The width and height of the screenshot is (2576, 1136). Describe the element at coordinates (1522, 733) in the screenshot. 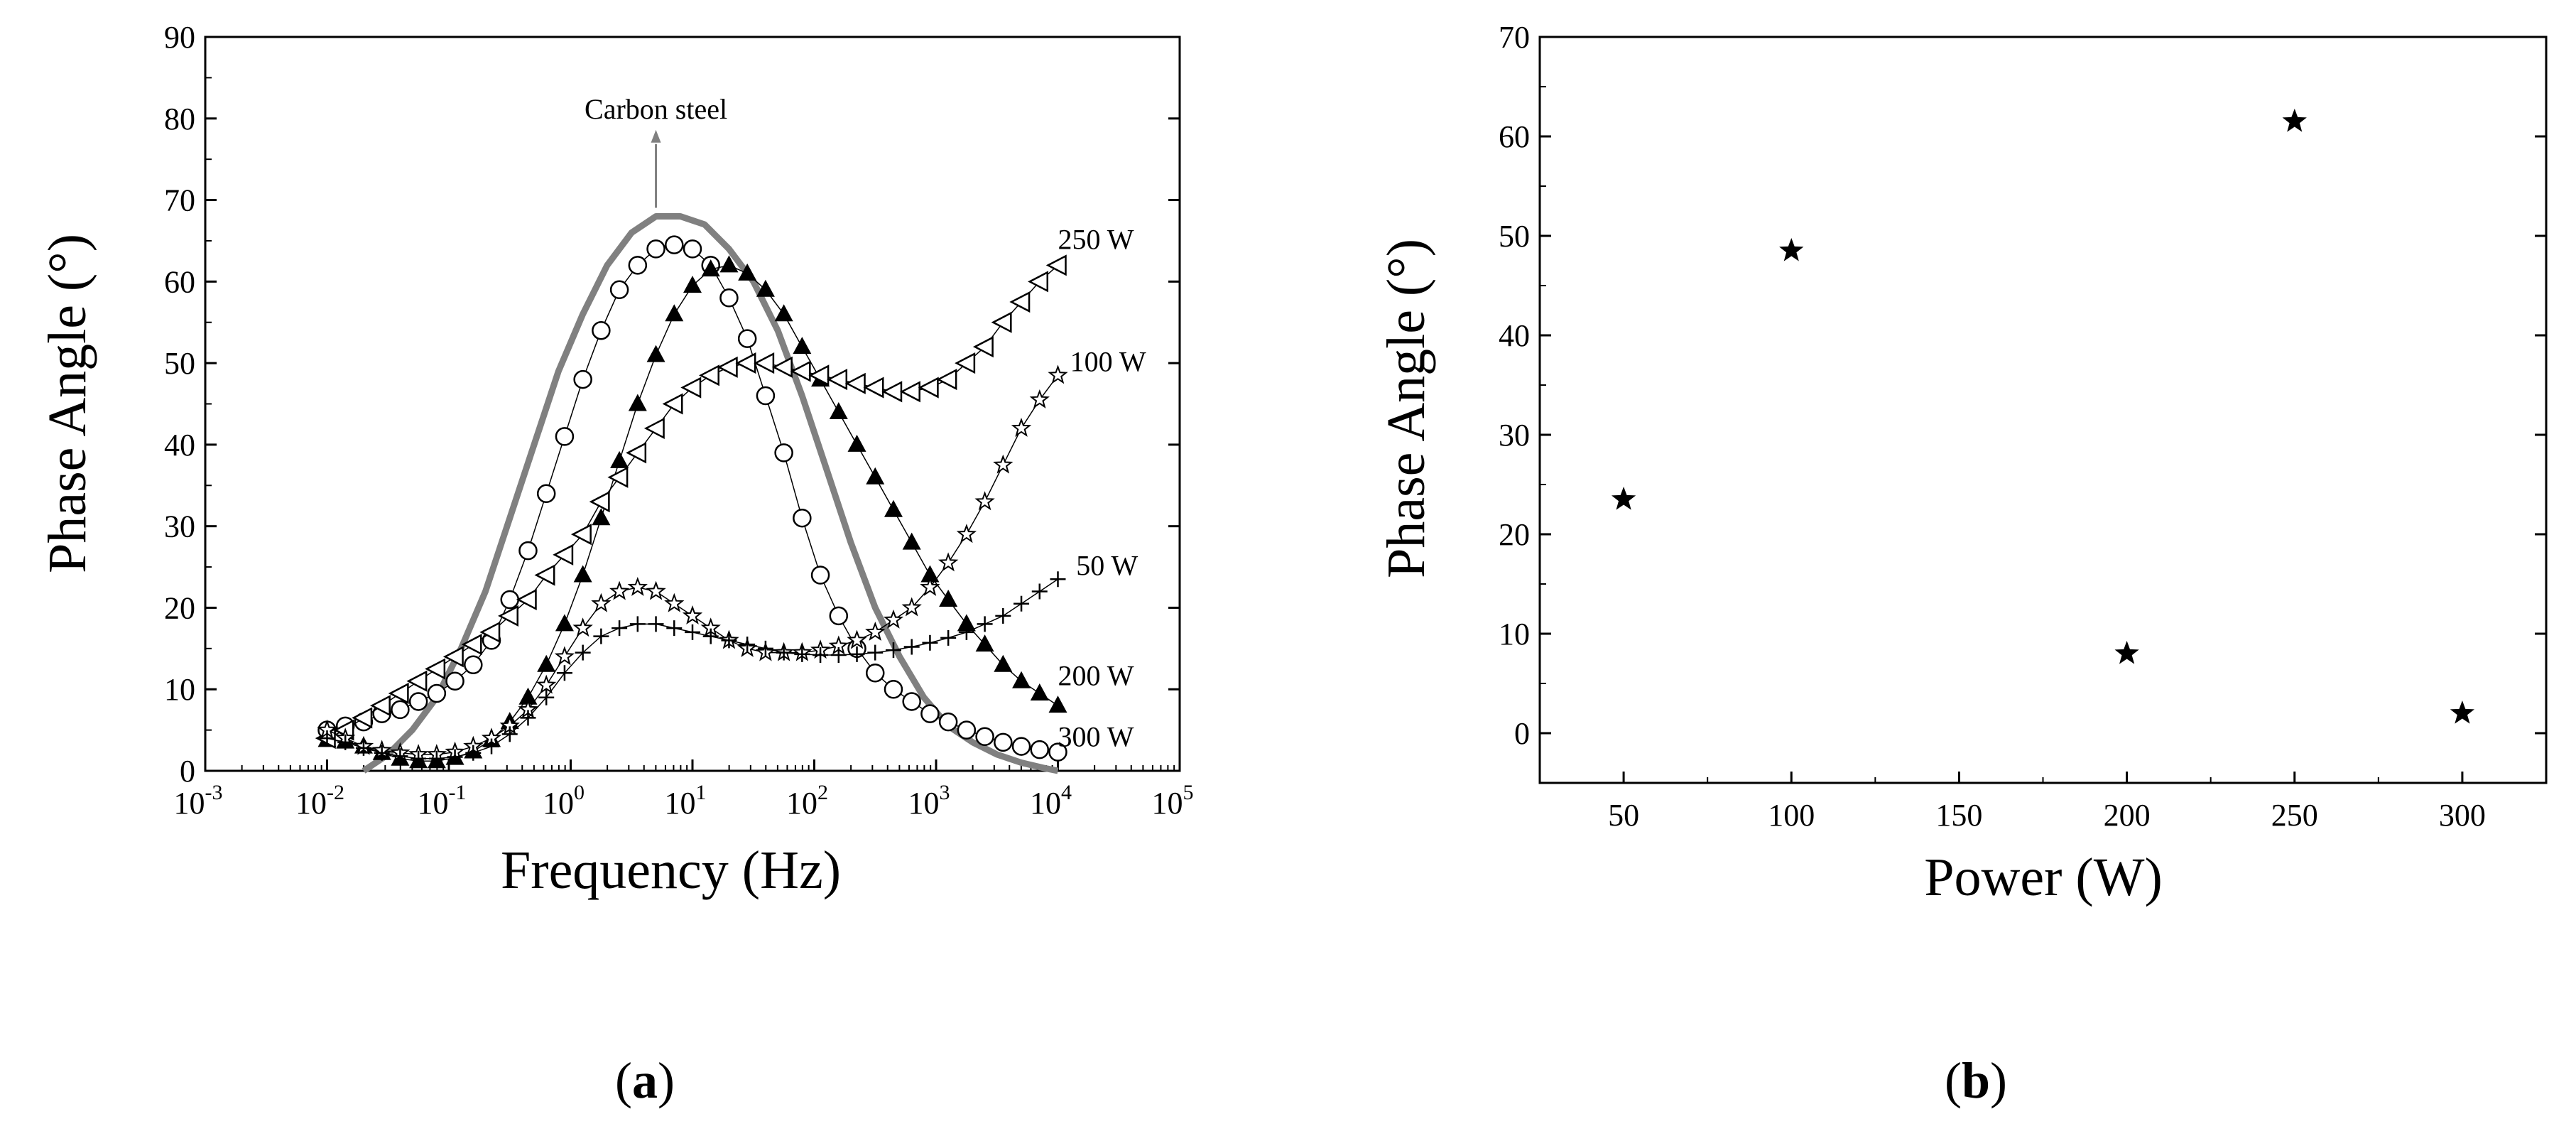

I see `y-tick-label: 0` at that location.